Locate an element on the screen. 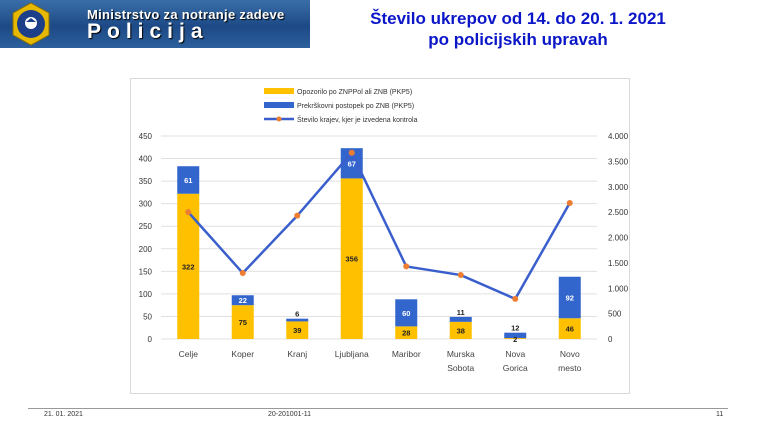 Image resolution: width=768 pixels, height=432 pixels. data-label-warning: 322 is located at coordinates (188, 266).